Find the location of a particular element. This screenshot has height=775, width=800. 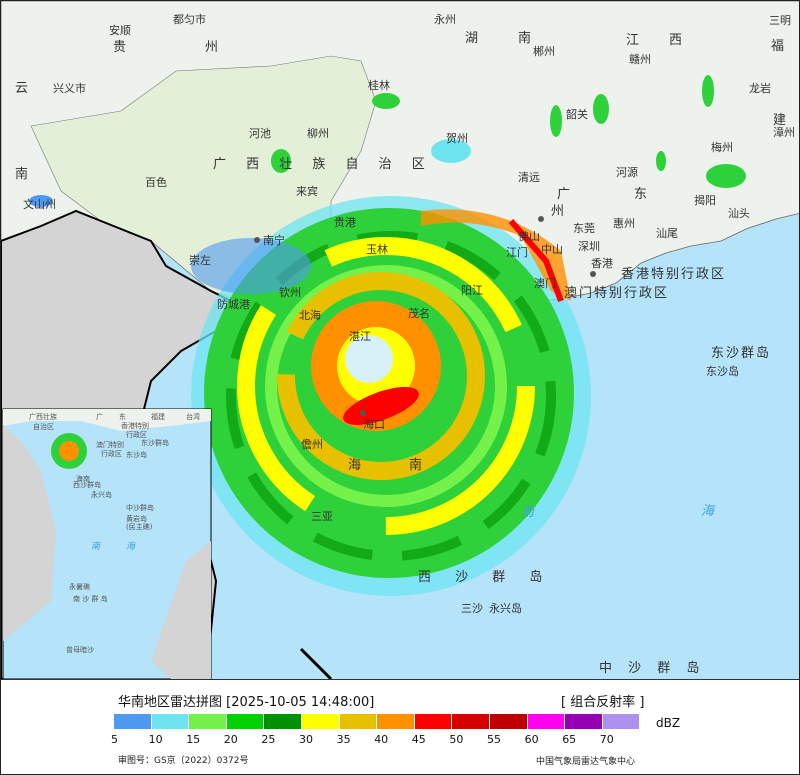

place-label: 钦州 is located at coordinates (290, 292).